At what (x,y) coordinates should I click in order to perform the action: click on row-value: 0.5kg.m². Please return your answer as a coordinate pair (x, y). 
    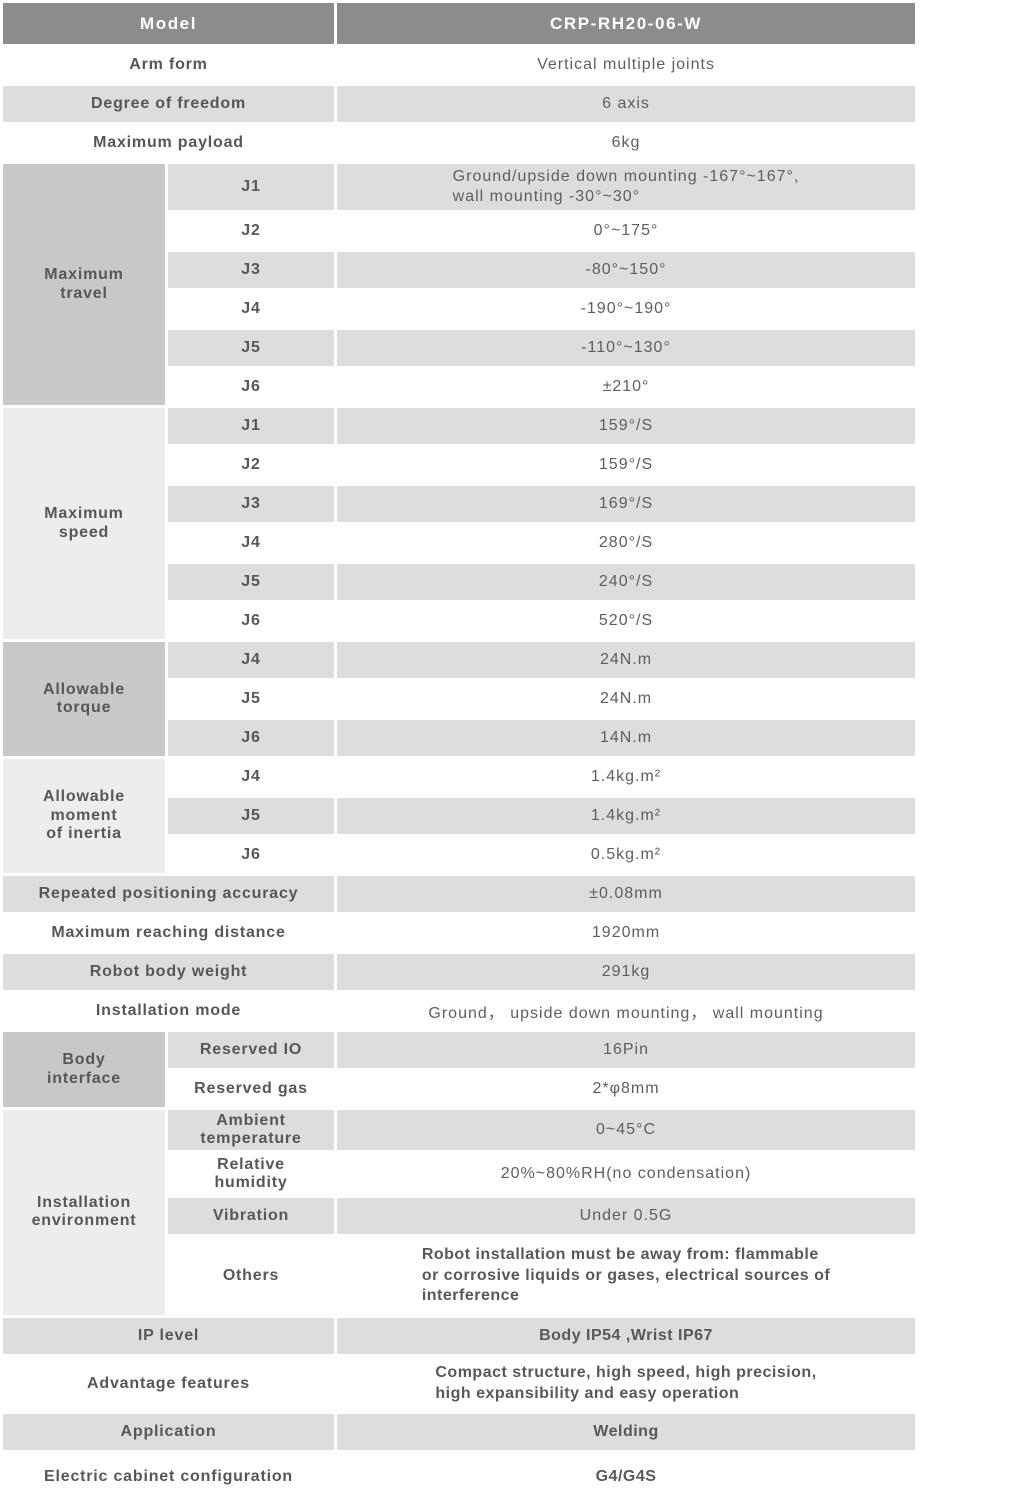
    Looking at the image, I should click on (626, 854).